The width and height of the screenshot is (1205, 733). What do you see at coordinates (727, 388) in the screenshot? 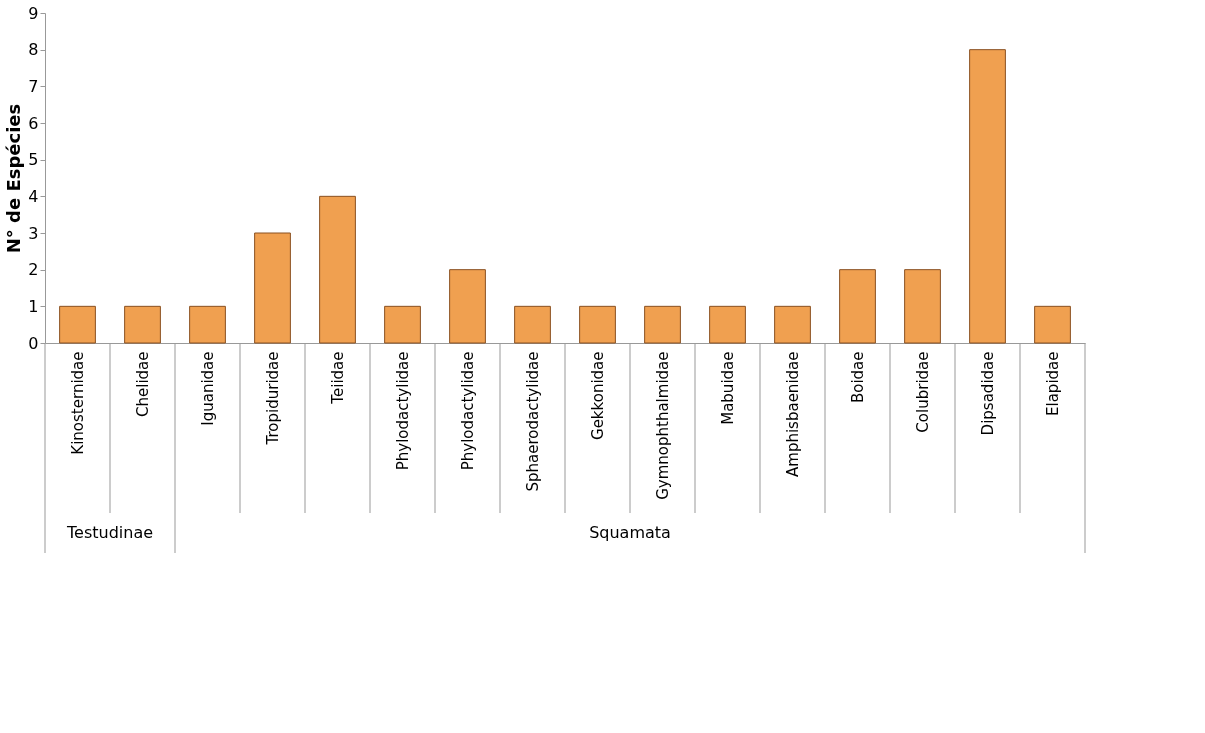
I see `x-tick-label: Mabuidae` at bounding box center [727, 388].